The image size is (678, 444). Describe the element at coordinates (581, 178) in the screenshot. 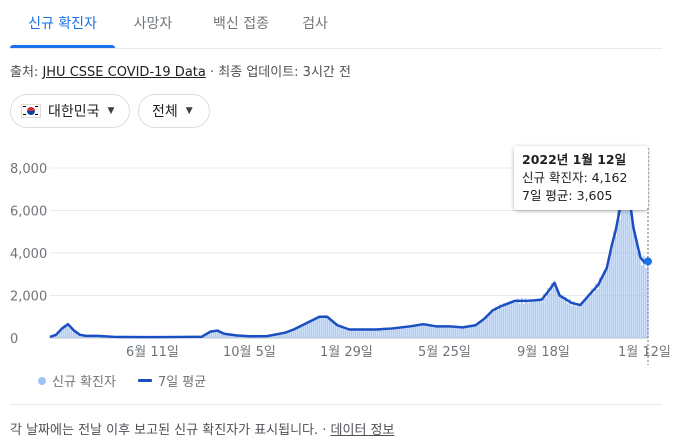

I see `chart-tooltip: 2022년 1월 12일 신규 확진자: 4,162 7일 평균: 3,605` at that location.